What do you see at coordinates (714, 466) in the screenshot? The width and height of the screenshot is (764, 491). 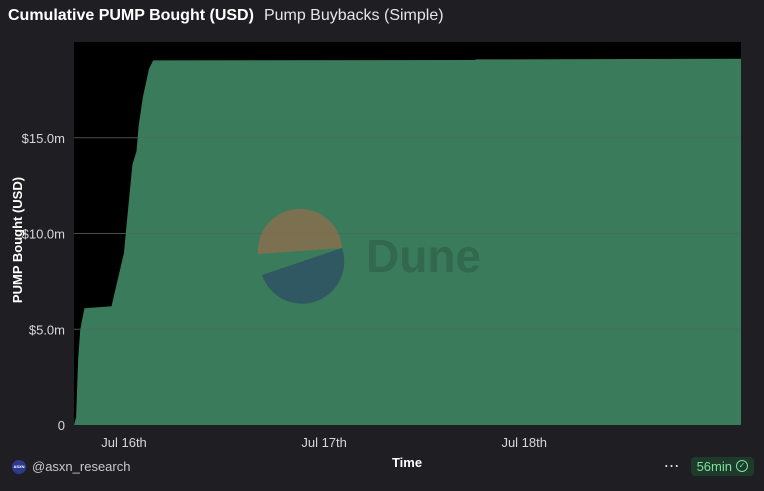 I see `runtime-text: 56min` at bounding box center [714, 466].